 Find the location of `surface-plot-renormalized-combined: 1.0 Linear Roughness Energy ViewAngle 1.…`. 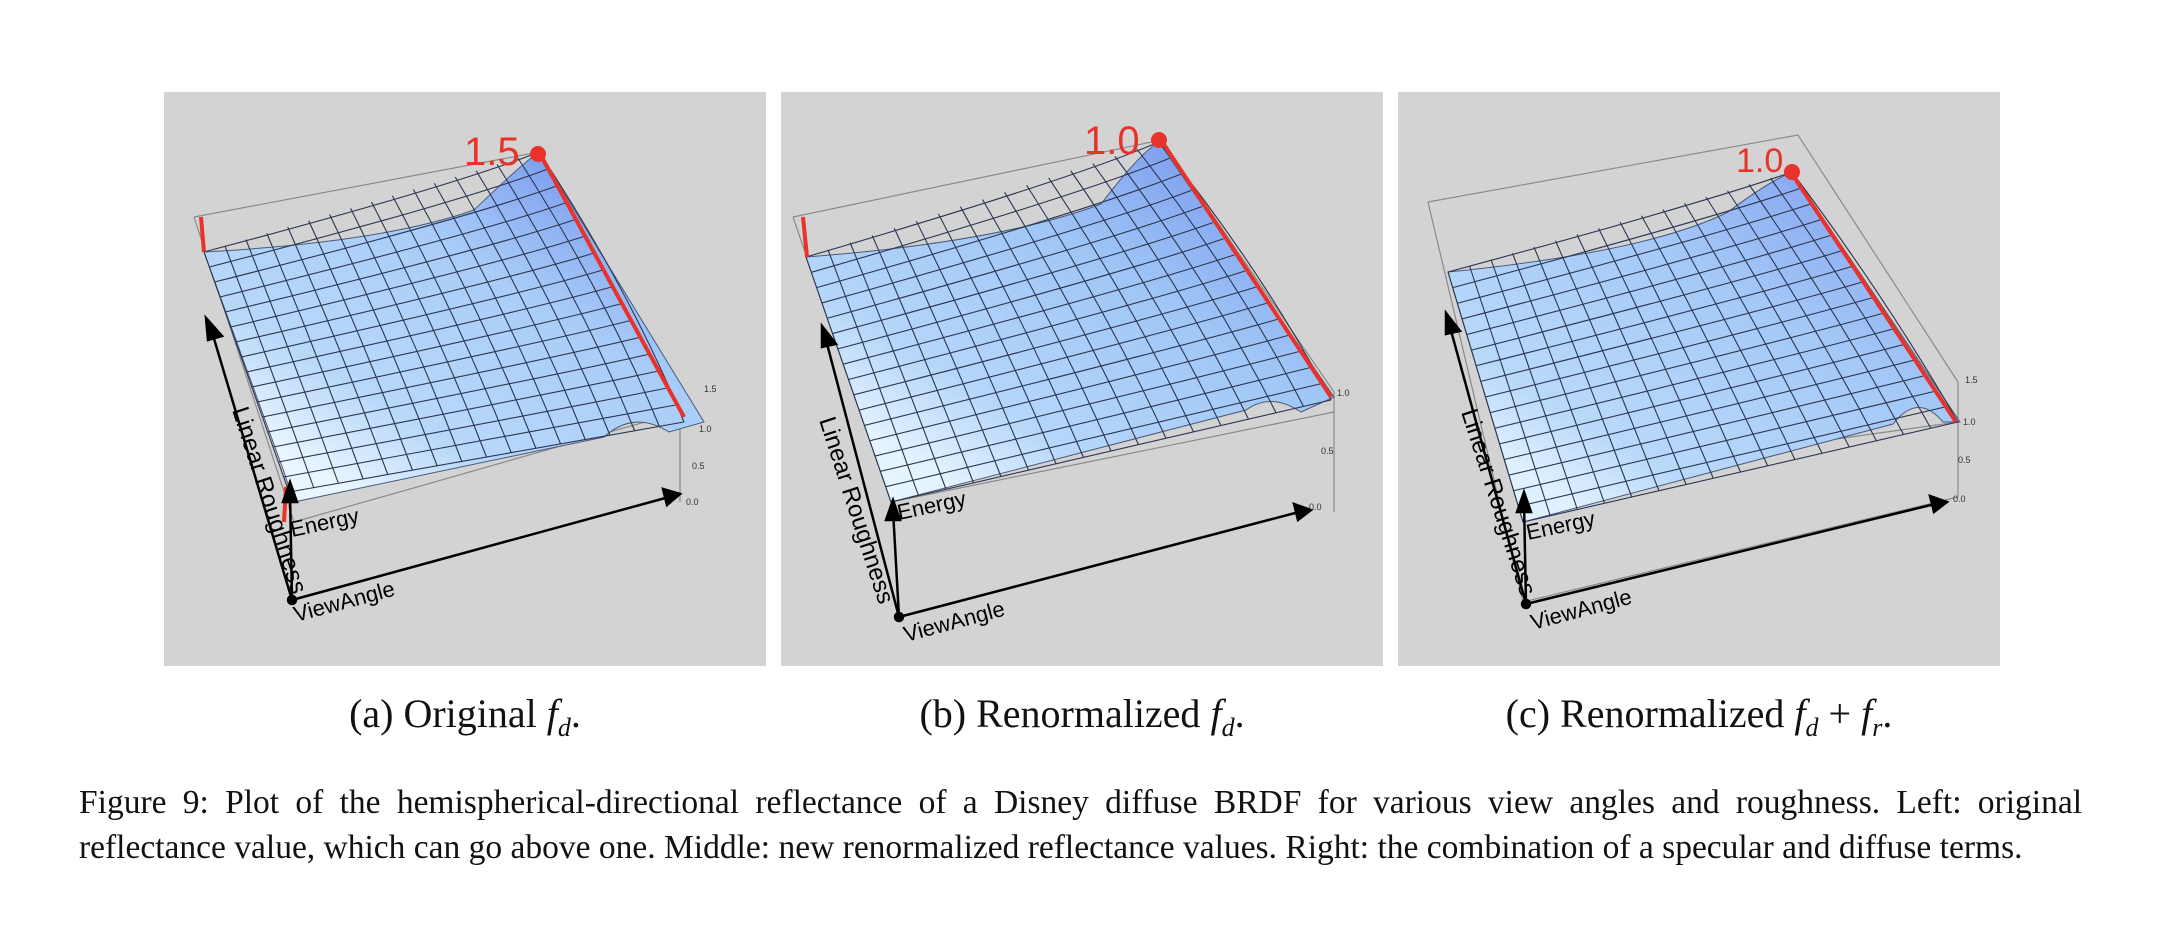

surface-plot-renormalized-combined: 1.0 Linear Roughness Energy ViewAngle 1.… is located at coordinates (1702, 384).